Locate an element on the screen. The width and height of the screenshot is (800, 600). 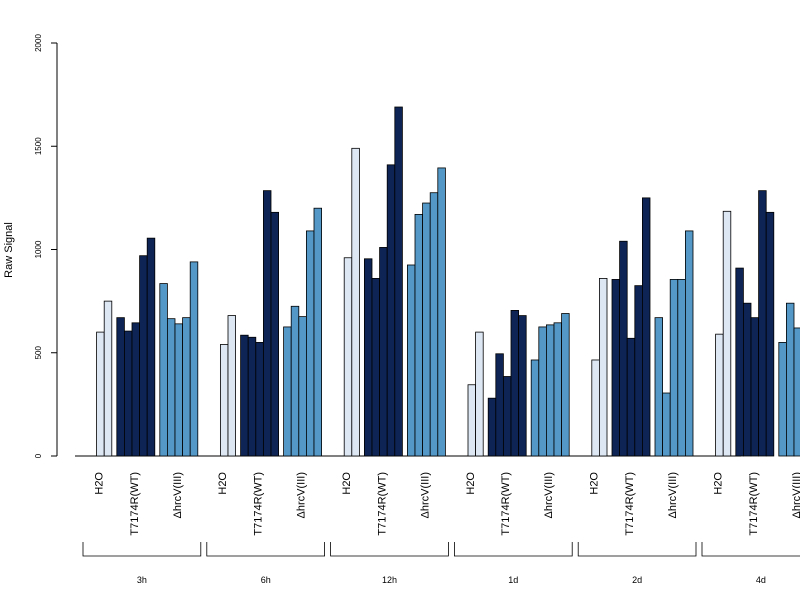
y-tick-label: 500 is located at coordinates (38, 353).